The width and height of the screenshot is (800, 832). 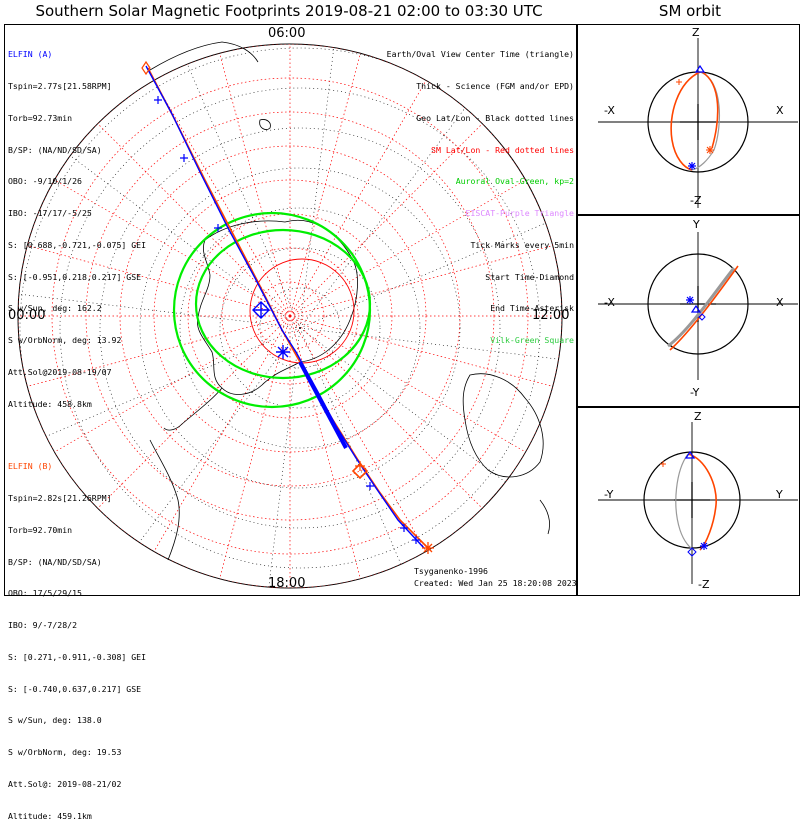 What do you see at coordinates (698, 416) in the screenshot?
I see `panel3-up-label: Z` at bounding box center [698, 416].